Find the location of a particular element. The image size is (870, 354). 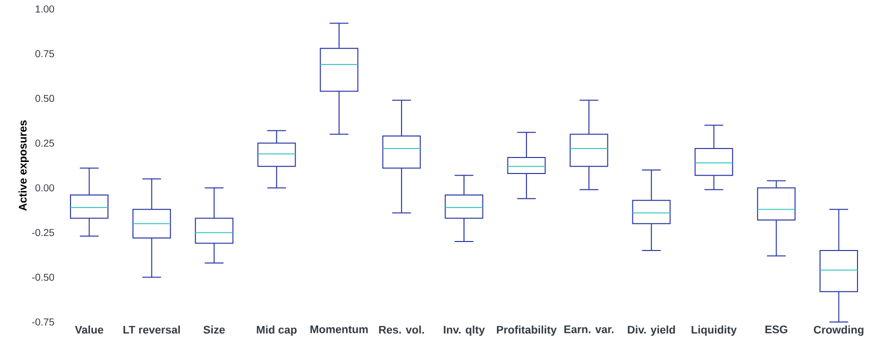

x-tick-label: Liquidity is located at coordinates (714, 331).